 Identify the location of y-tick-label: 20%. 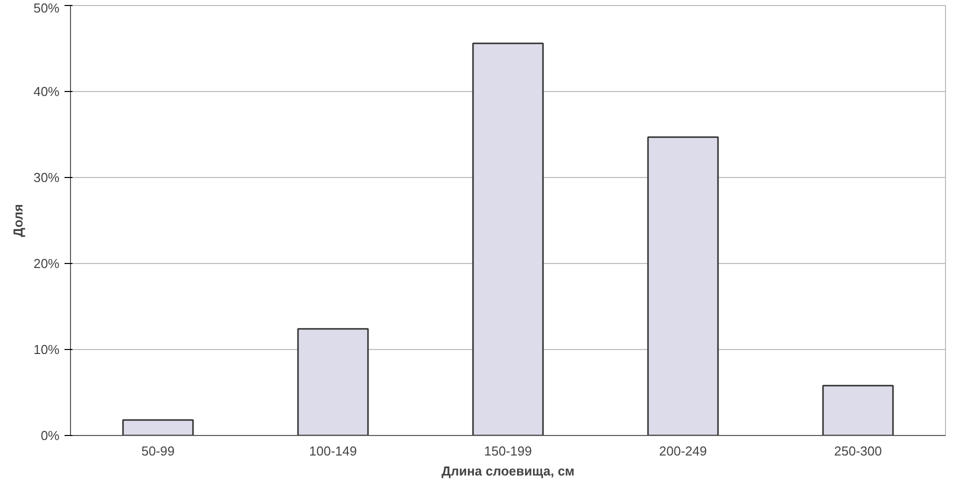
(46, 263).